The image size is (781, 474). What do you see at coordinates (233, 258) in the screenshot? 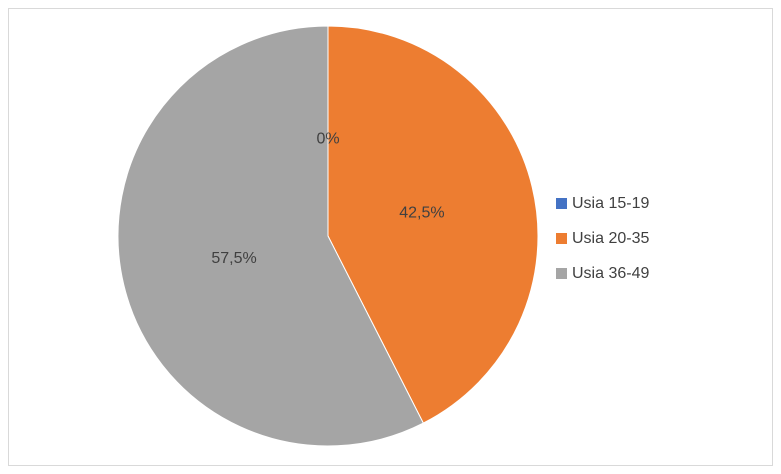
I see `data-label: 57,5%` at bounding box center [233, 258].